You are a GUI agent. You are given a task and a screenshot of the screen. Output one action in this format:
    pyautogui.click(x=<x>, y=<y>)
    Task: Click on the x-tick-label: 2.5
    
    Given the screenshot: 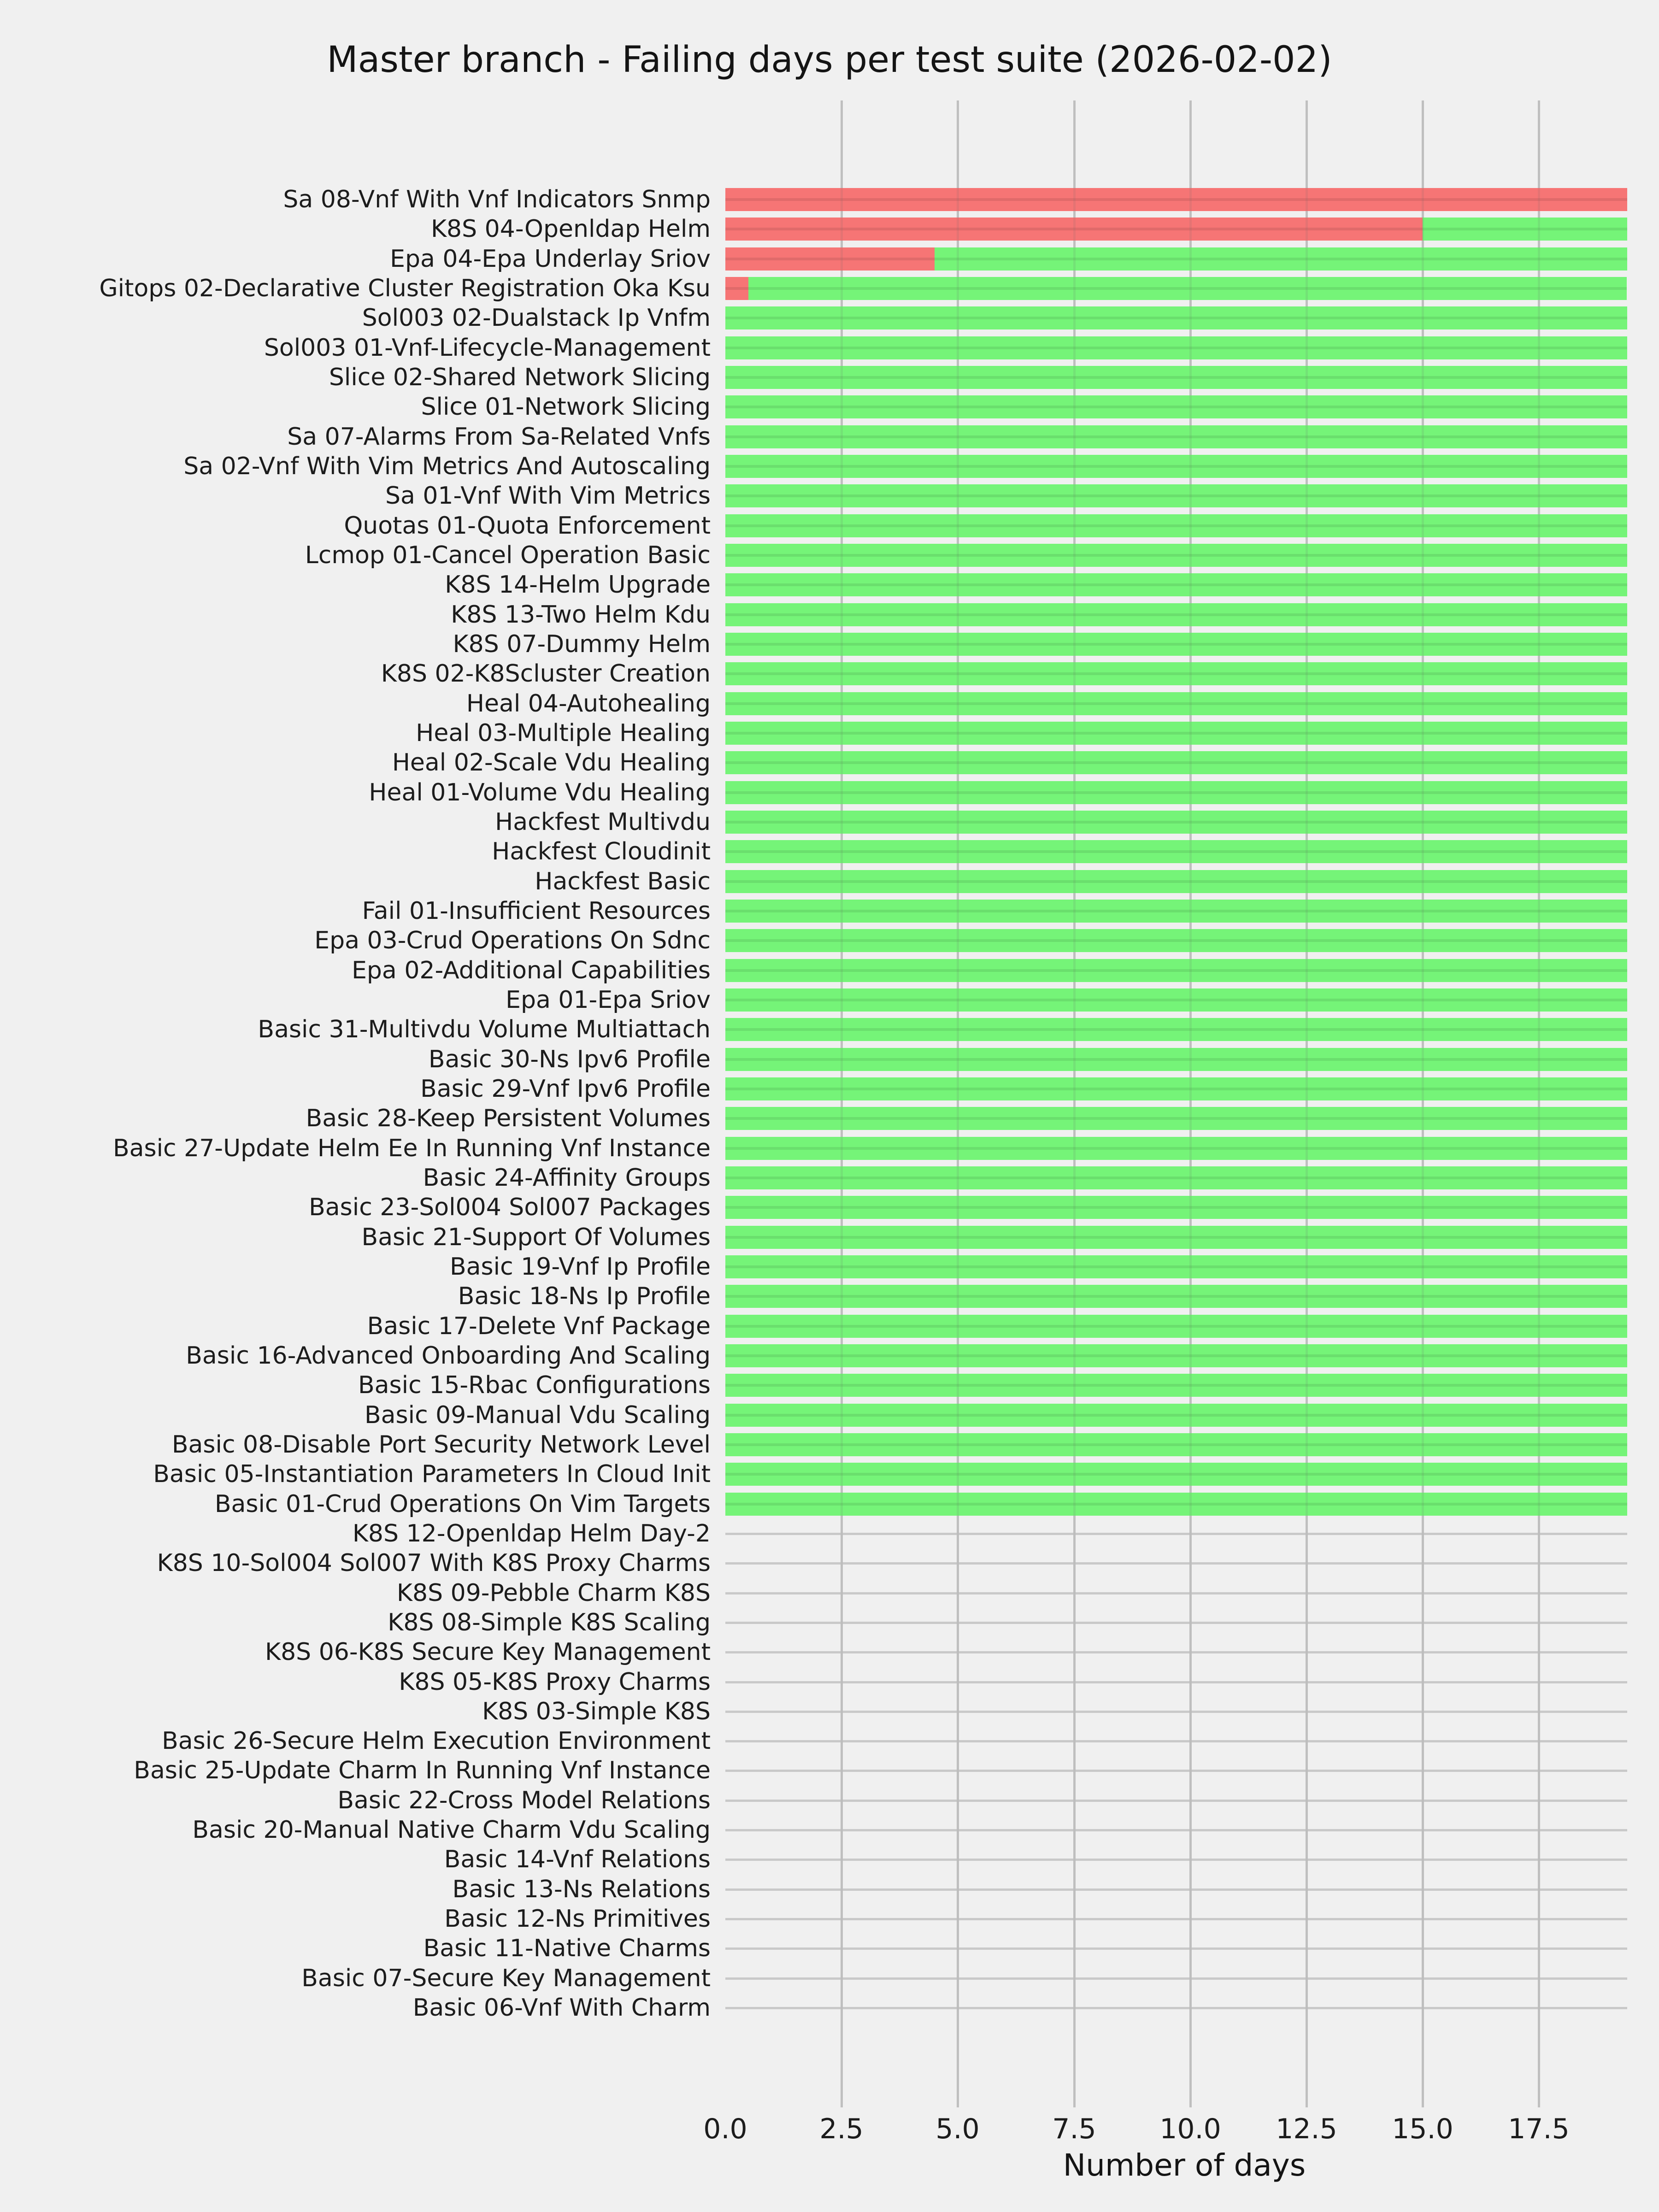 What is the action you would take?
    pyautogui.click(x=841, y=2129)
    